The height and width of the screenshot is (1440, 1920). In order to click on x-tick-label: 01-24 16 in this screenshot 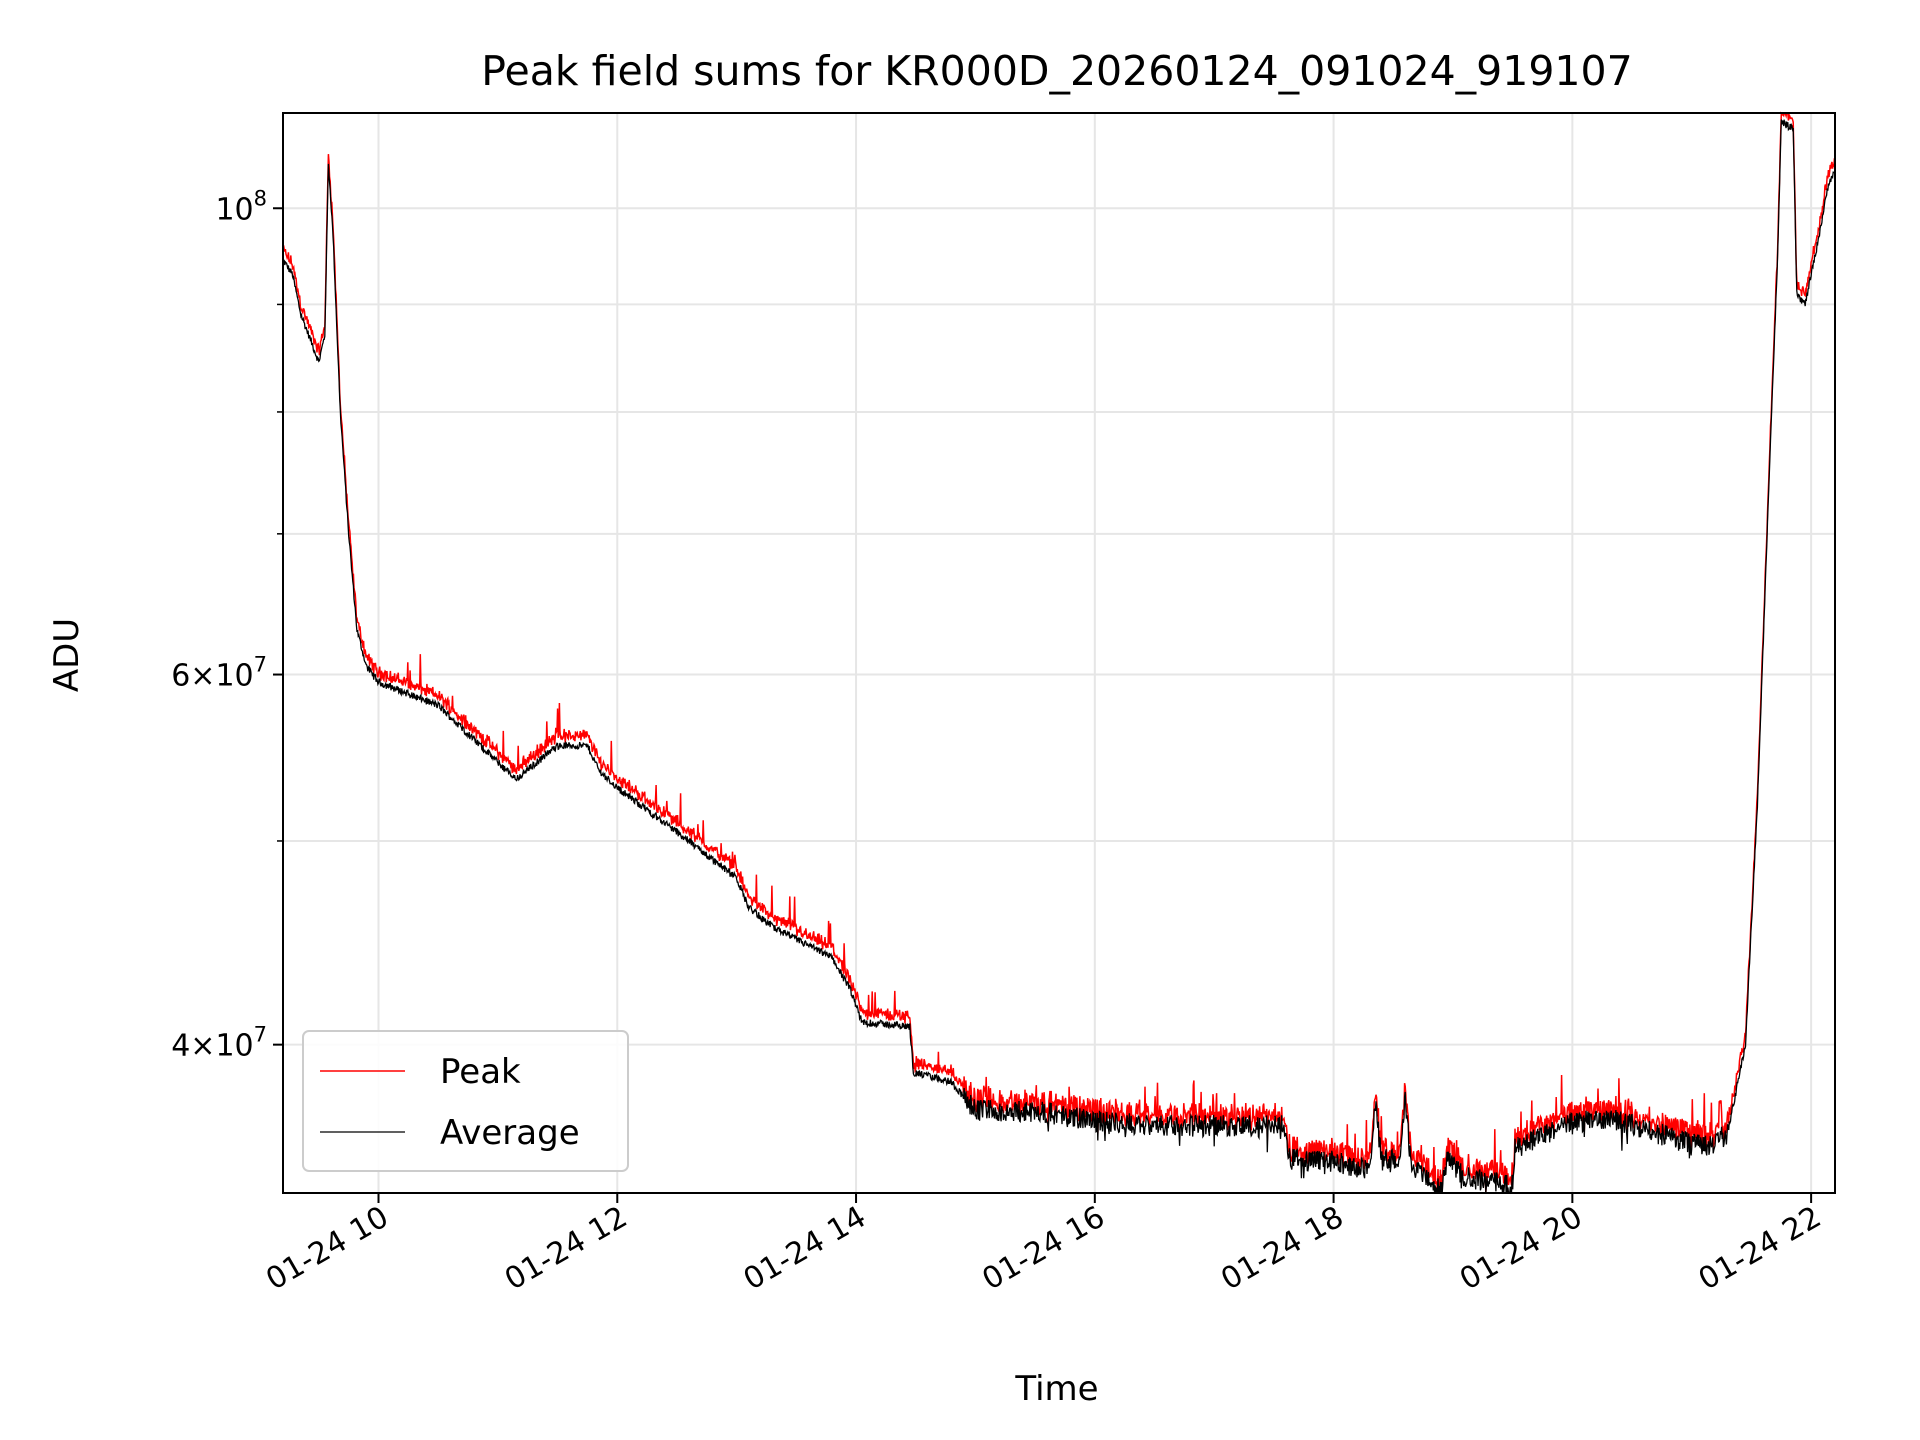, I will do `click(1043, 1249)`.